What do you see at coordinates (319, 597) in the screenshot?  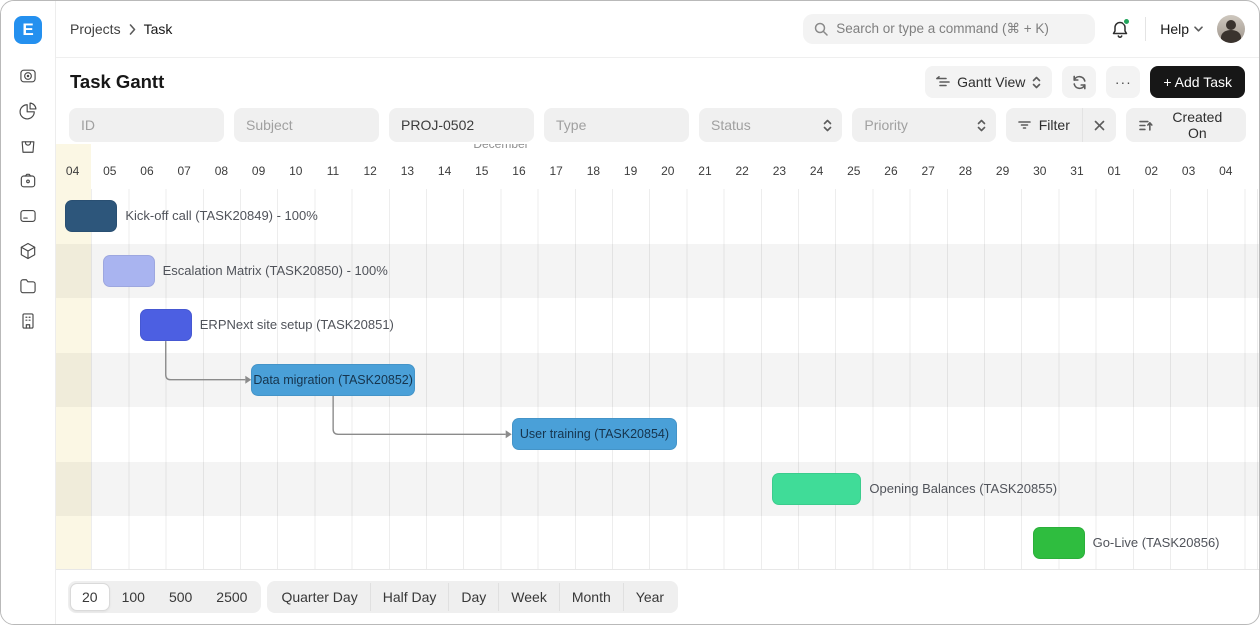 I see `scale-option-quarter-day: Quarter Day` at bounding box center [319, 597].